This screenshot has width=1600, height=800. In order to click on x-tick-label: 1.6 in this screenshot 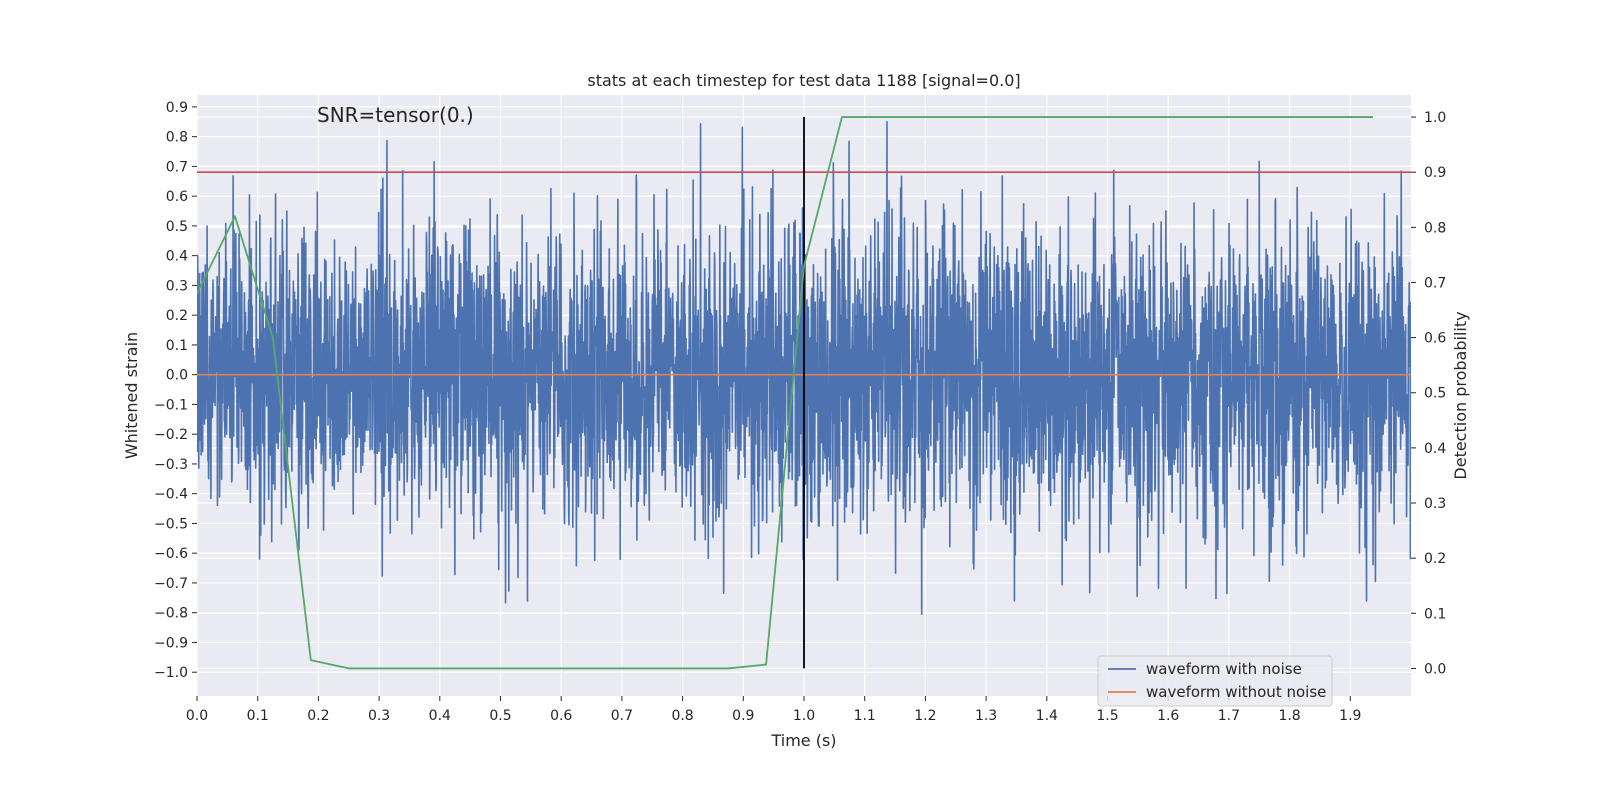, I will do `click(1168, 716)`.